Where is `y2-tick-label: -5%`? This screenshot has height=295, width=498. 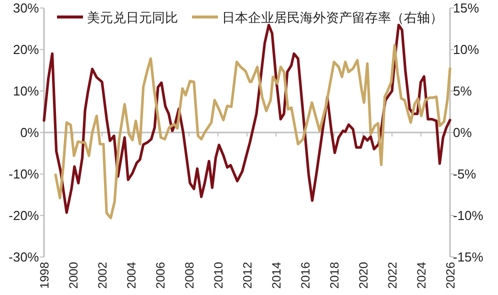
y2-tick-label: -5% is located at coordinates (465, 174).